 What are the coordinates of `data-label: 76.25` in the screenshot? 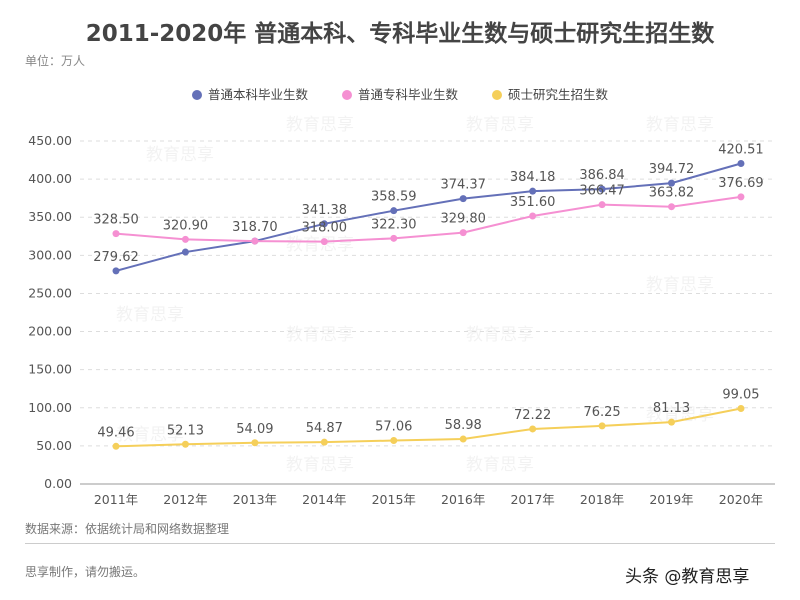 It's located at (601, 412).